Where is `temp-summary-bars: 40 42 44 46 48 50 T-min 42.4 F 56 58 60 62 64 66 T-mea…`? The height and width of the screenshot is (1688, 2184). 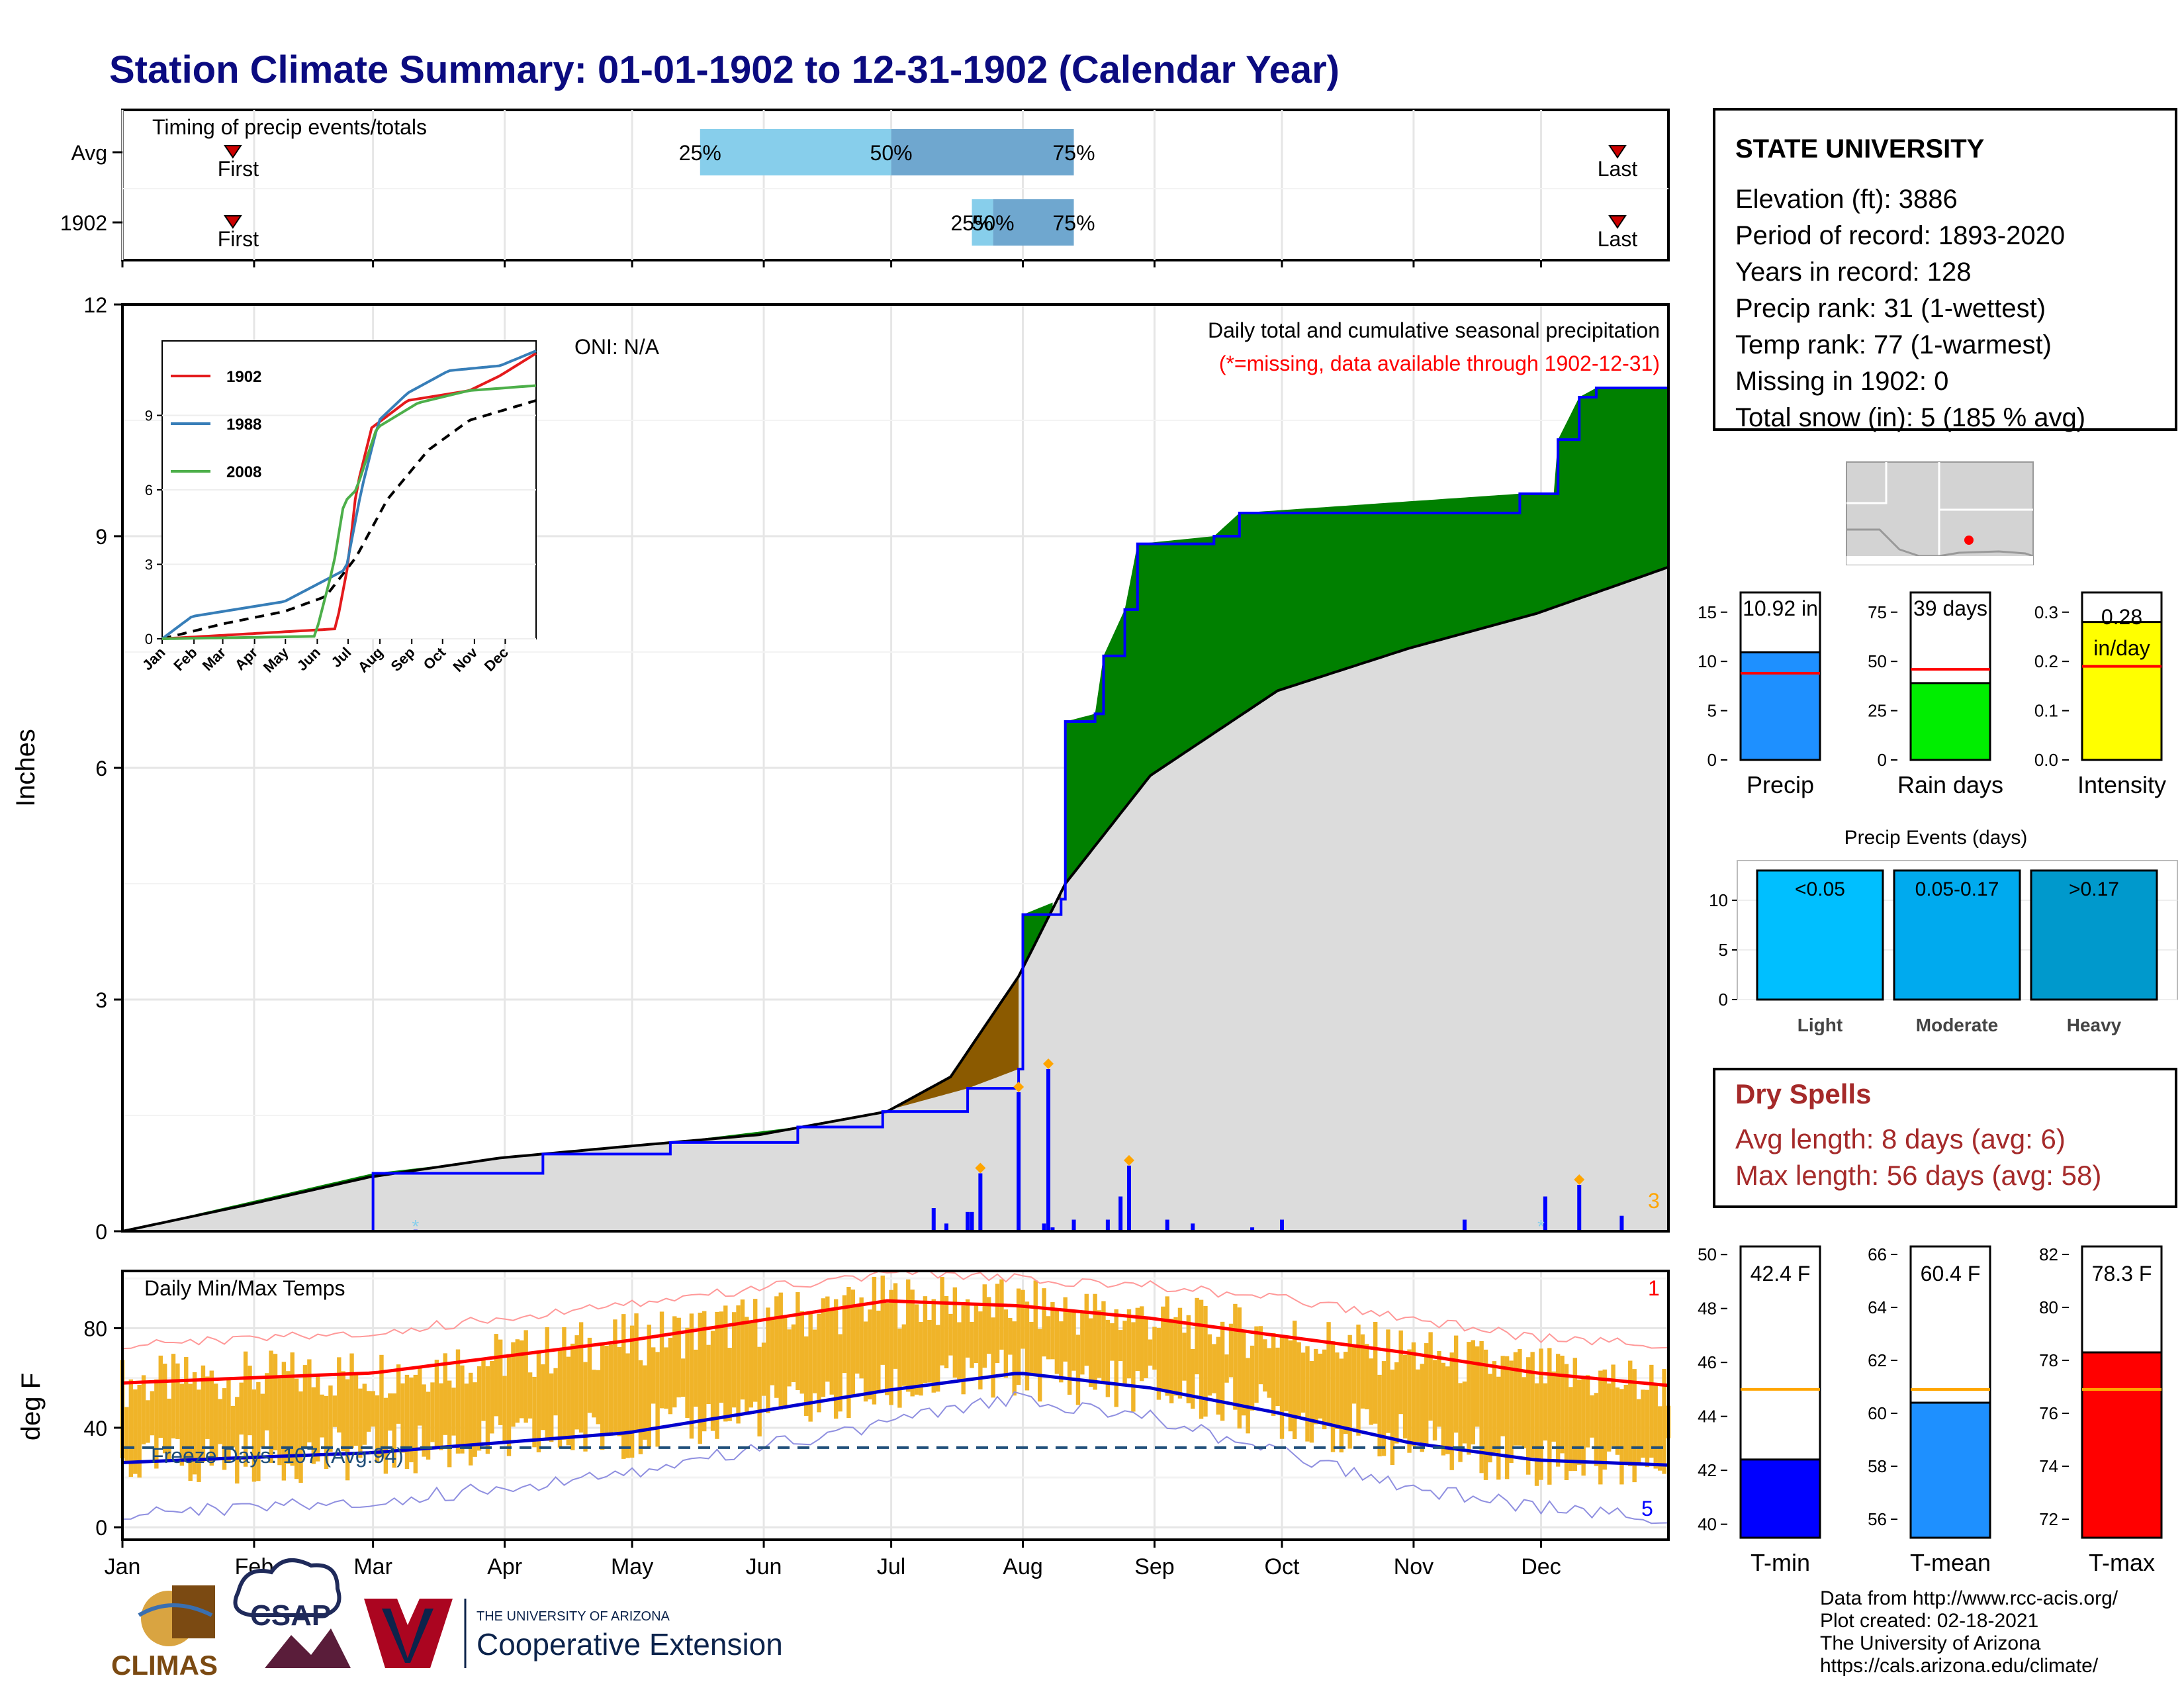
temp-summary-bars: 40 42 44 46 48 50 T-min 42.4 F 56 58 60 62 64 66 T-mea… is located at coordinates (1931, 1410).